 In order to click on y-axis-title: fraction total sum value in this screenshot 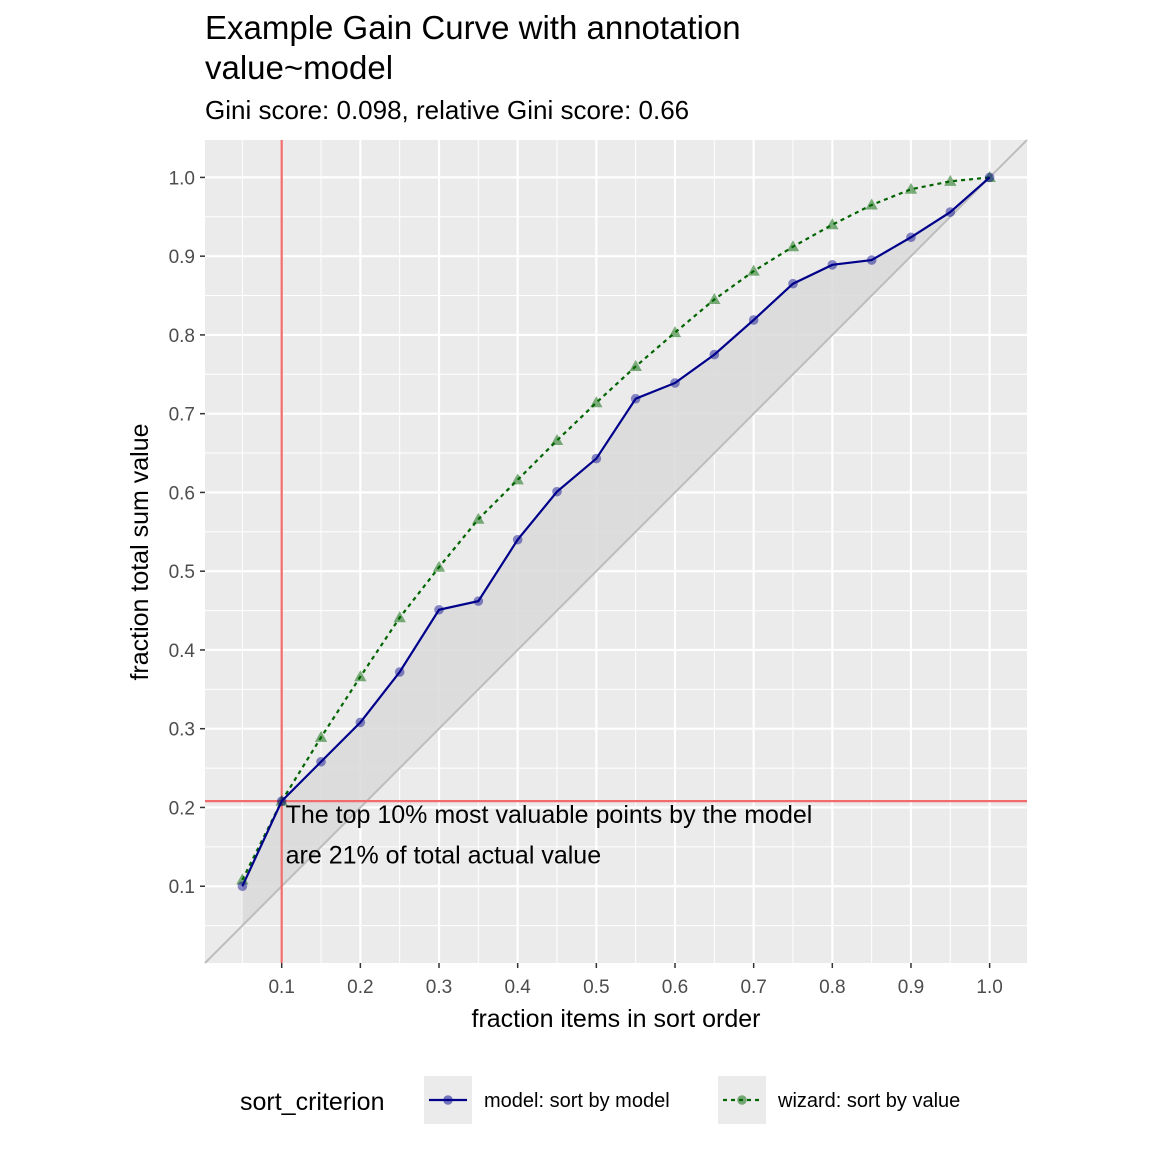, I will do `click(140, 551)`.